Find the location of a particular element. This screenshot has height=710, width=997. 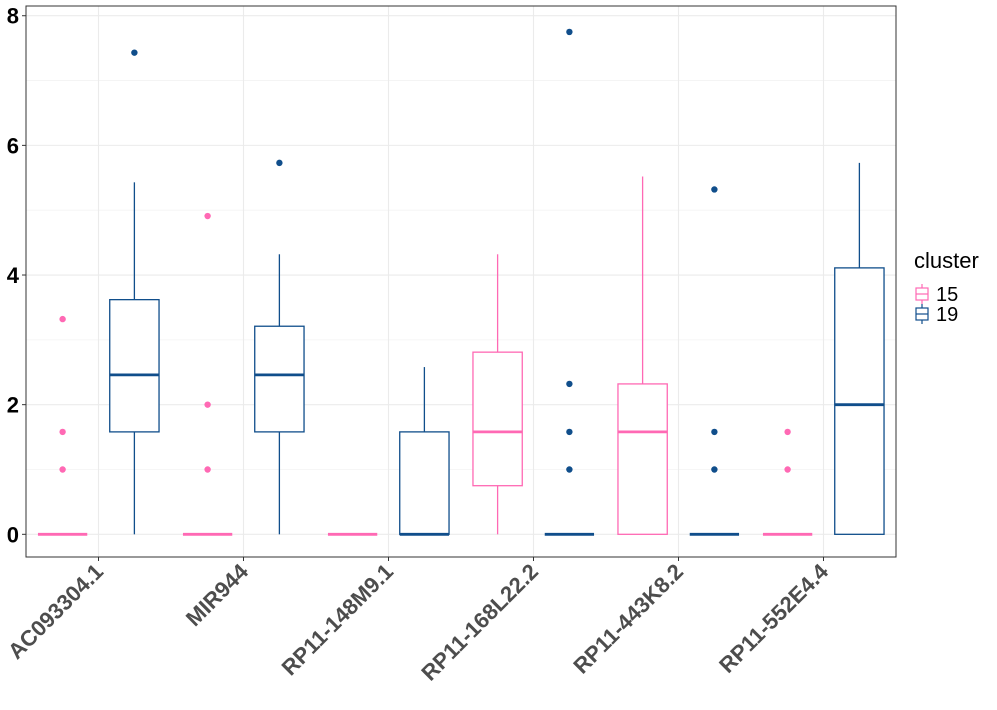

y-tick-label: 8 is located at coordinates (13, 16).